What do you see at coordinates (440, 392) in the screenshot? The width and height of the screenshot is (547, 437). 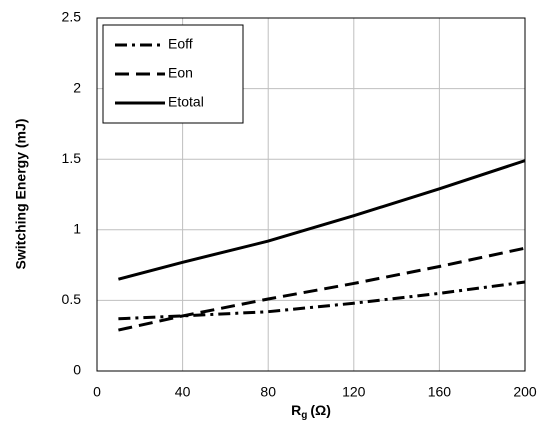 I see `x-tick-label: 160` at bounding box center [440, 392].